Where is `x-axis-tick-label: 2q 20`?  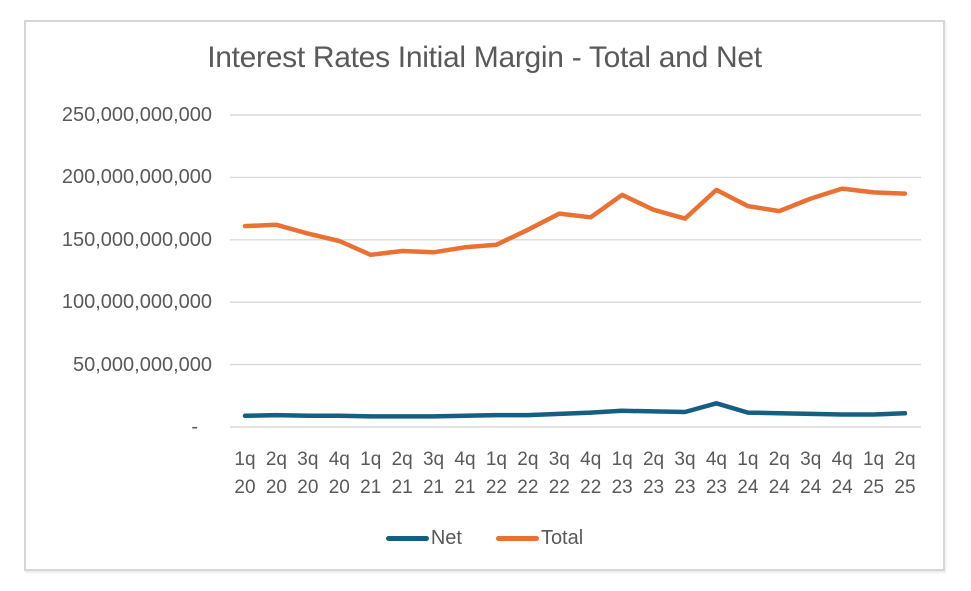 x-axis-tick-label: 2q 20 is located at coordinates (276, 474).